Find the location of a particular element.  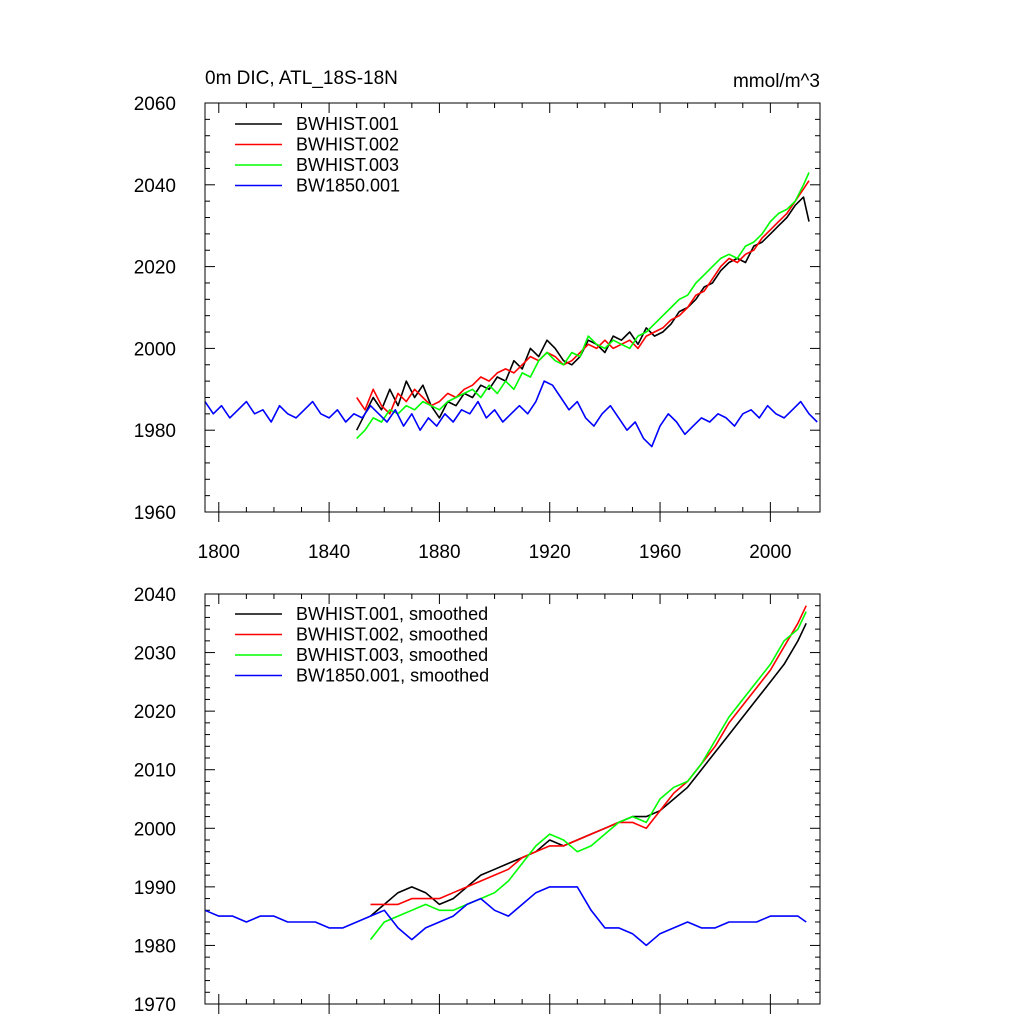

top-legend-label-1: BWHIST.001 is located at coordinates (347, 124).